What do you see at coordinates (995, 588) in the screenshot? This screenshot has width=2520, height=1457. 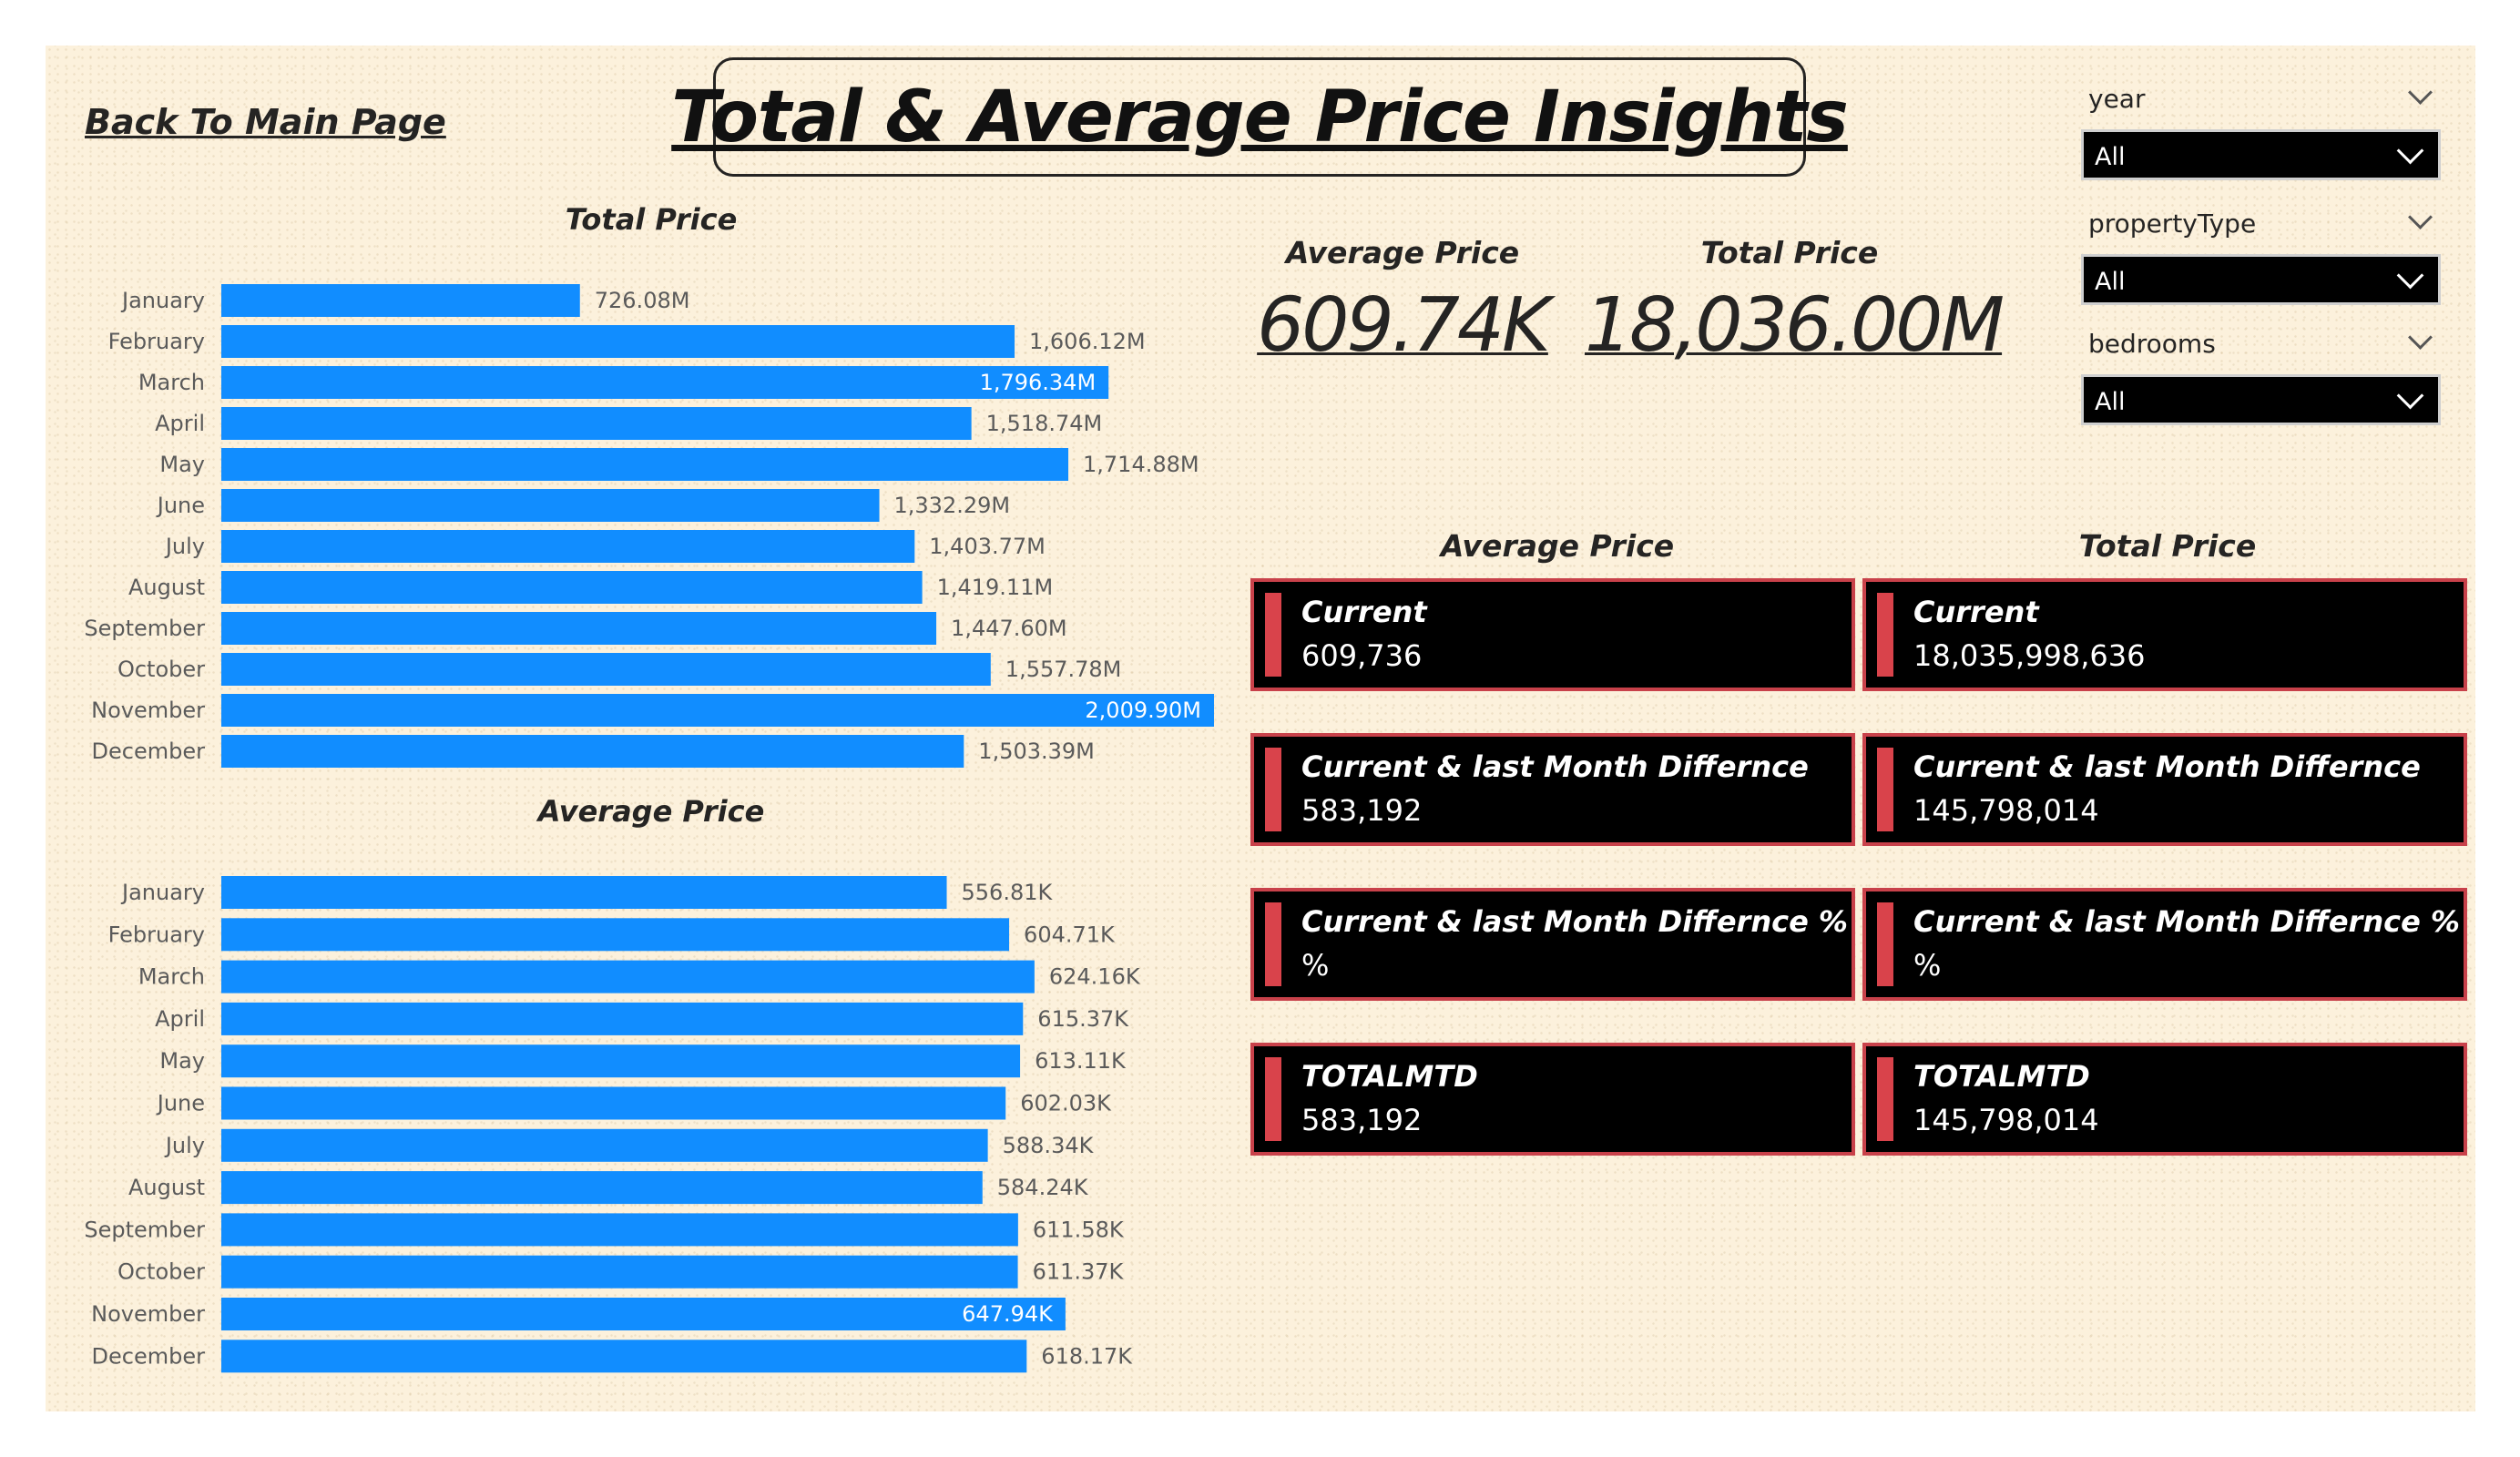 I see `total-data-label: 1,419.11M` at bounding box center [995, 588].